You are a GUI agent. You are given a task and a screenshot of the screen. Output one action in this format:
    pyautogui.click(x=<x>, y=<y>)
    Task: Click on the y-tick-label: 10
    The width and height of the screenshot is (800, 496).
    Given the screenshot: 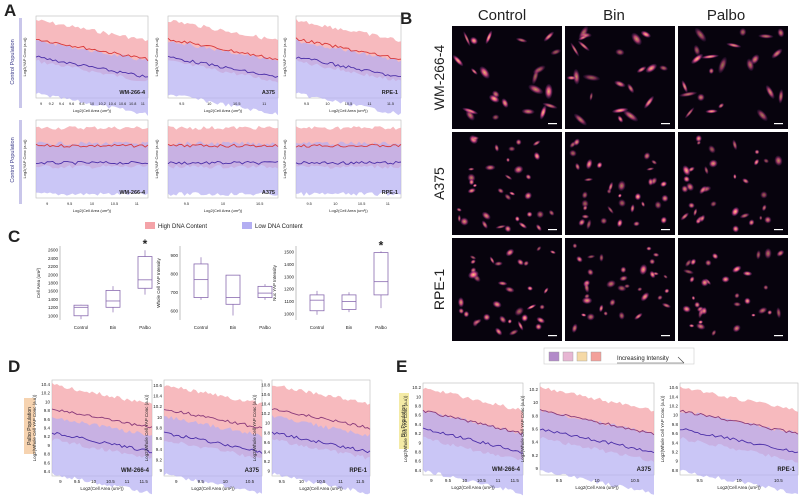 What is the action you would take?
    pyautogui.click(x=268, y=423)
    